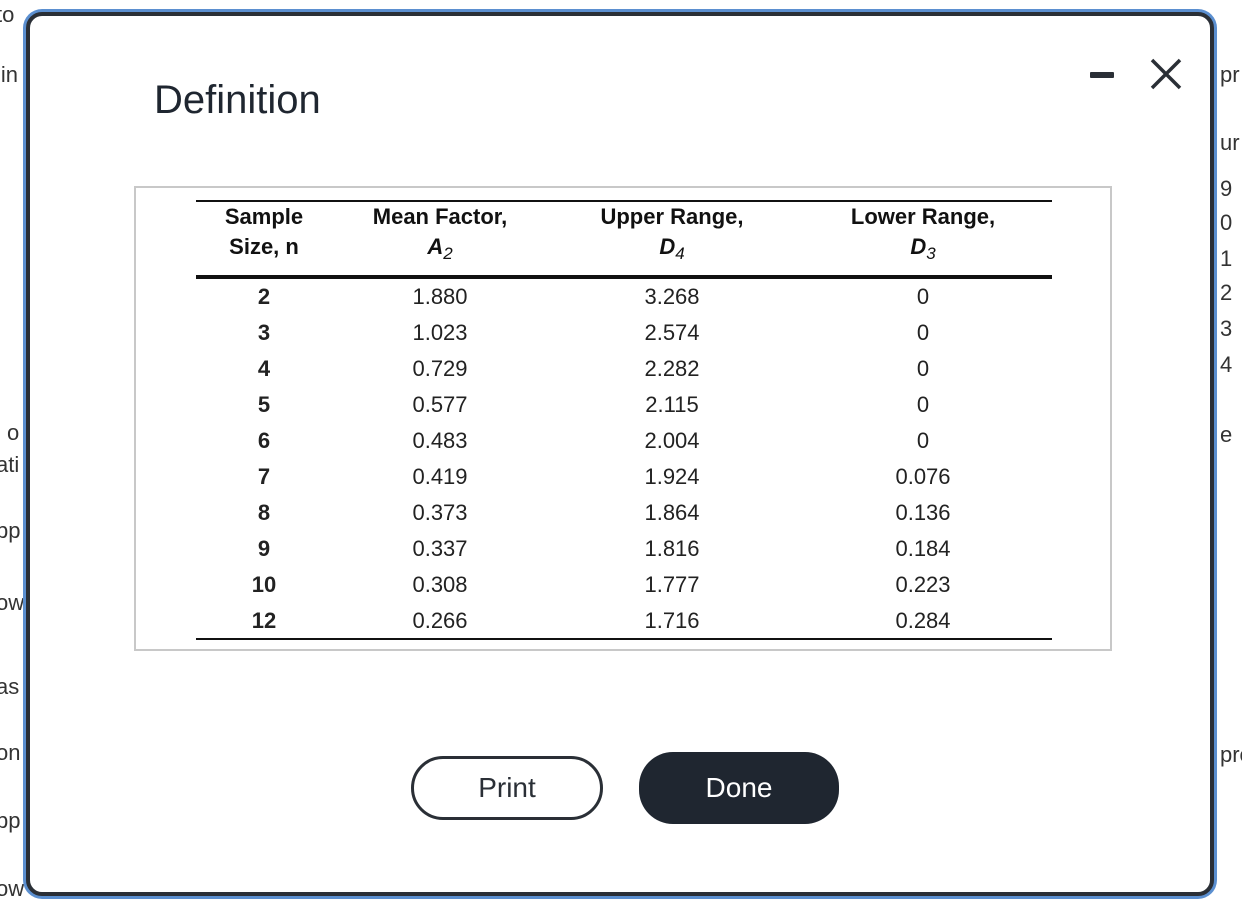 This screenshot has width=1242, height=916. I want to click on factor-value: 1.777, so click(672, 584).